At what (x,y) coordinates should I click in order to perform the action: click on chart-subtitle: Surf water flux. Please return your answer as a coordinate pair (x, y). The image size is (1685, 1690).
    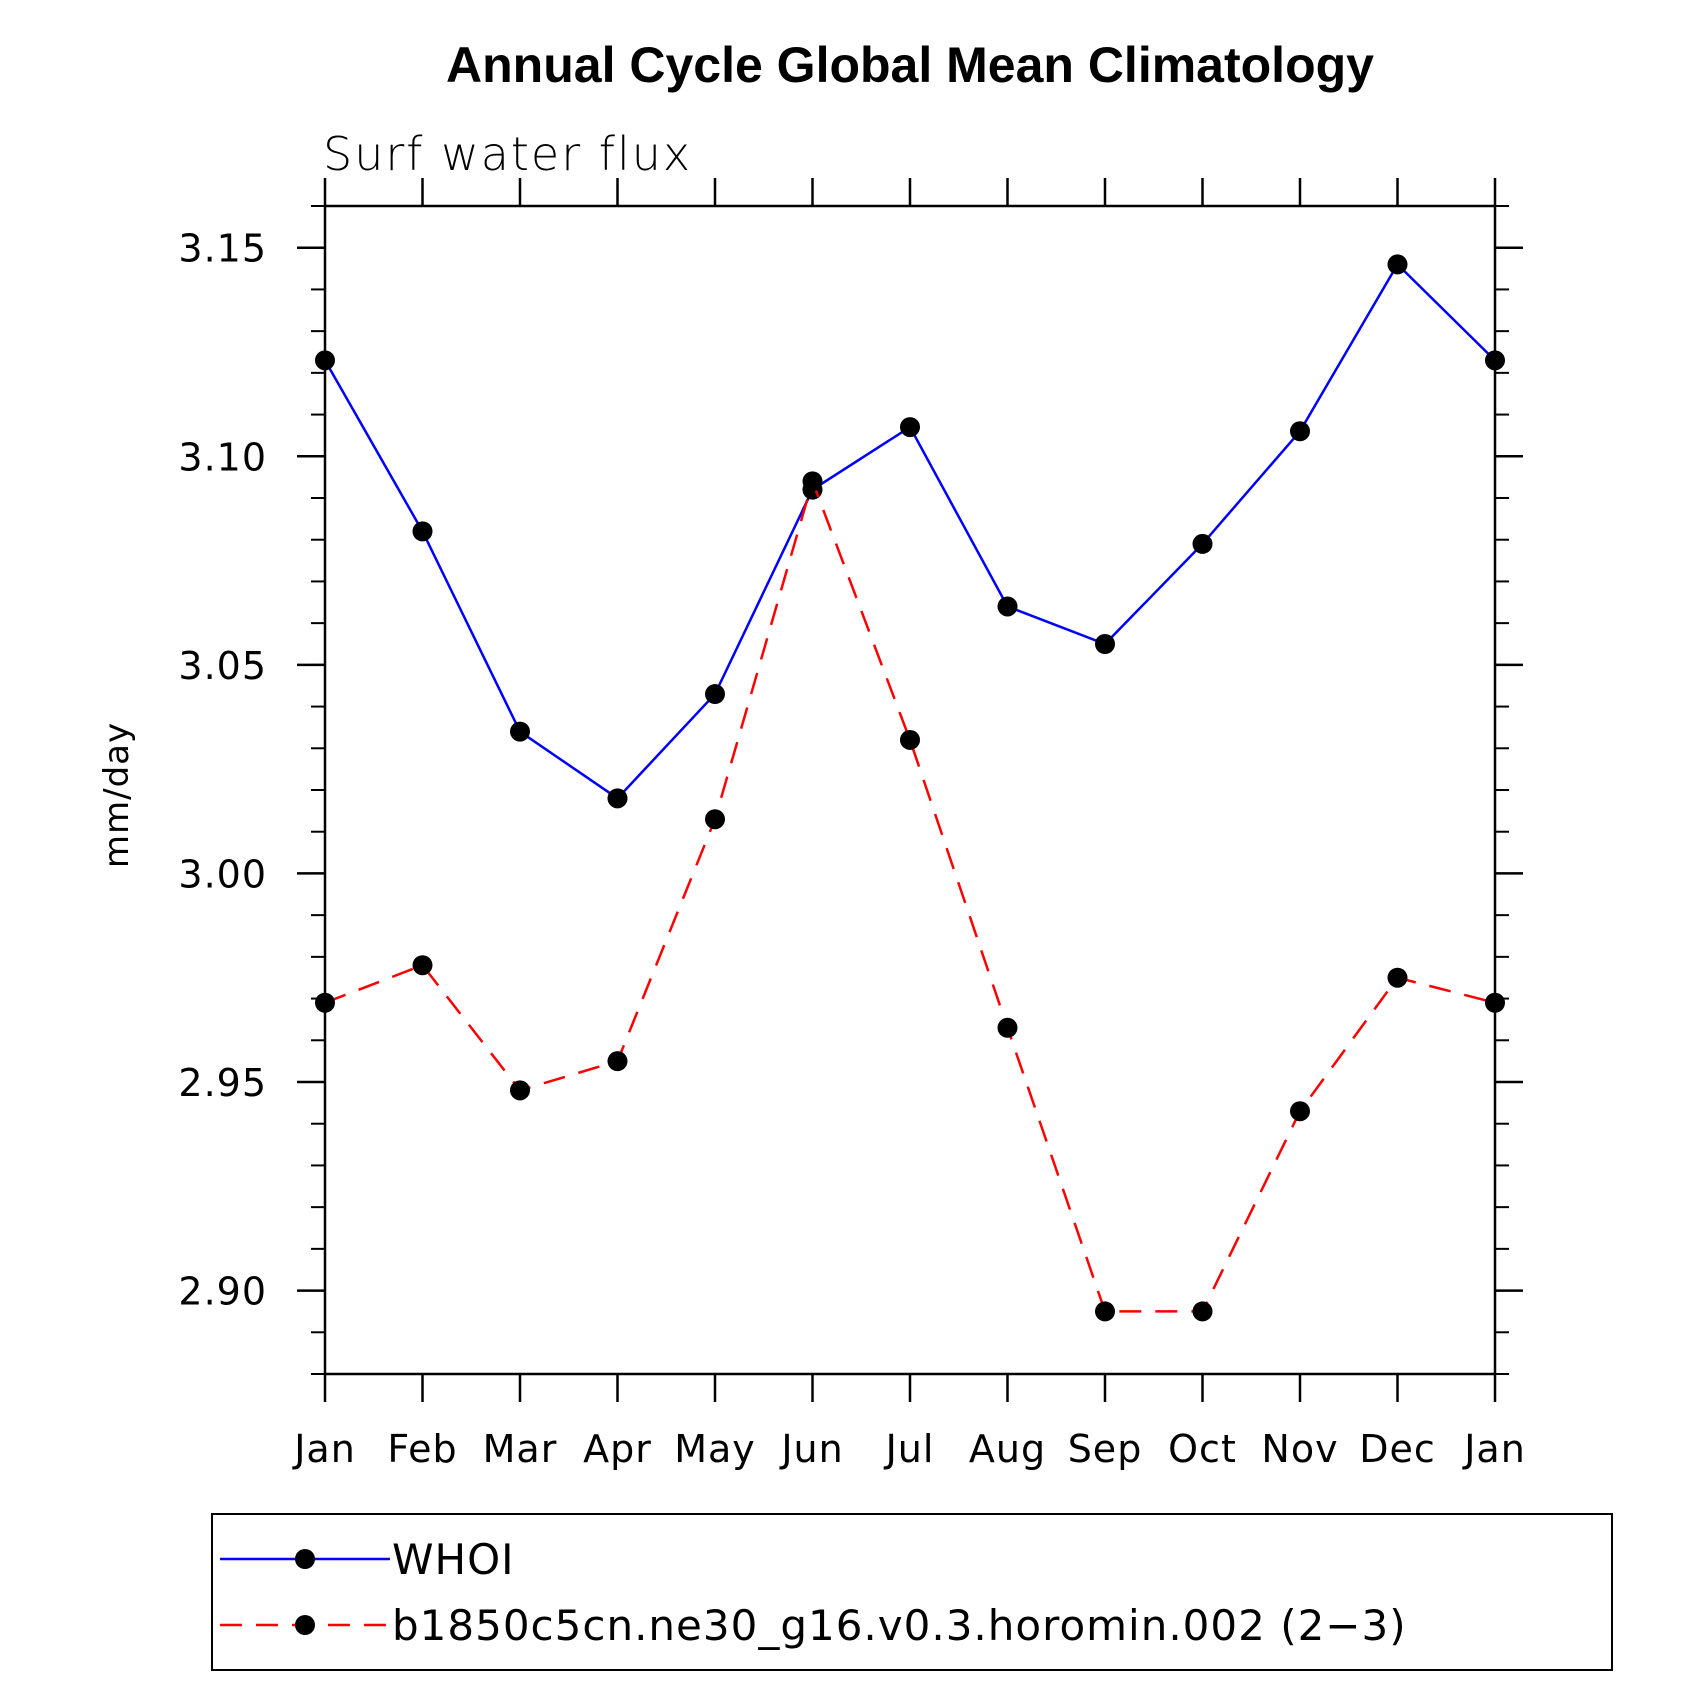
    Looking at the image, I should click on (507, 154).